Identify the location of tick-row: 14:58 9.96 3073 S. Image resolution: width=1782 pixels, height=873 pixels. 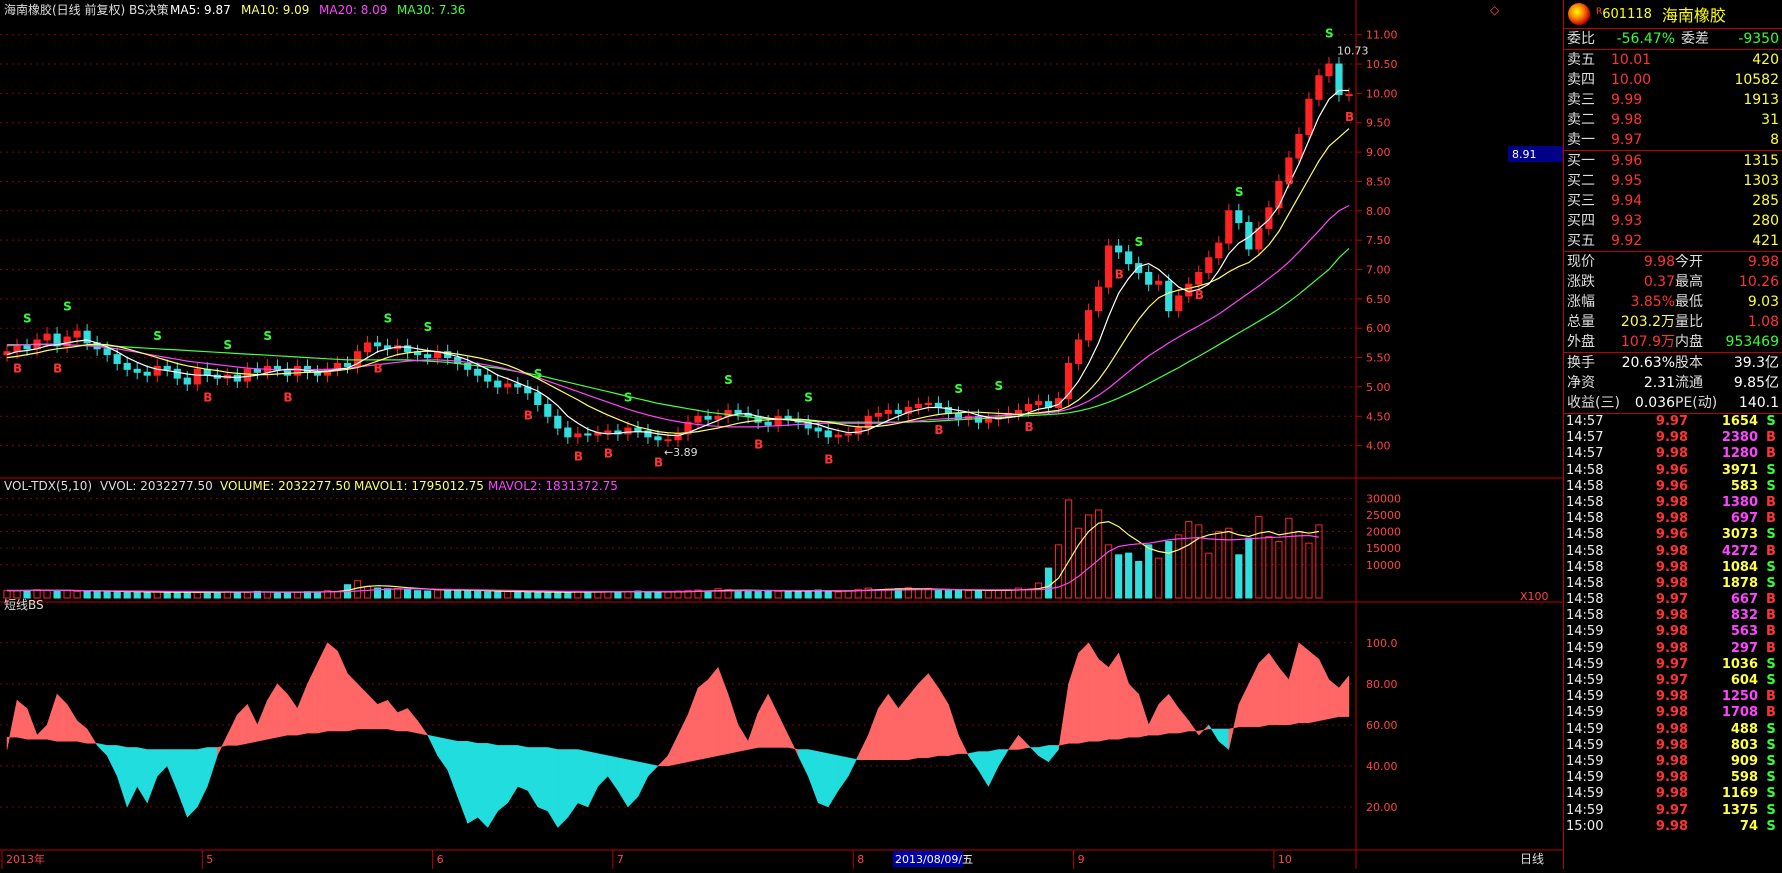
(1673, 535).